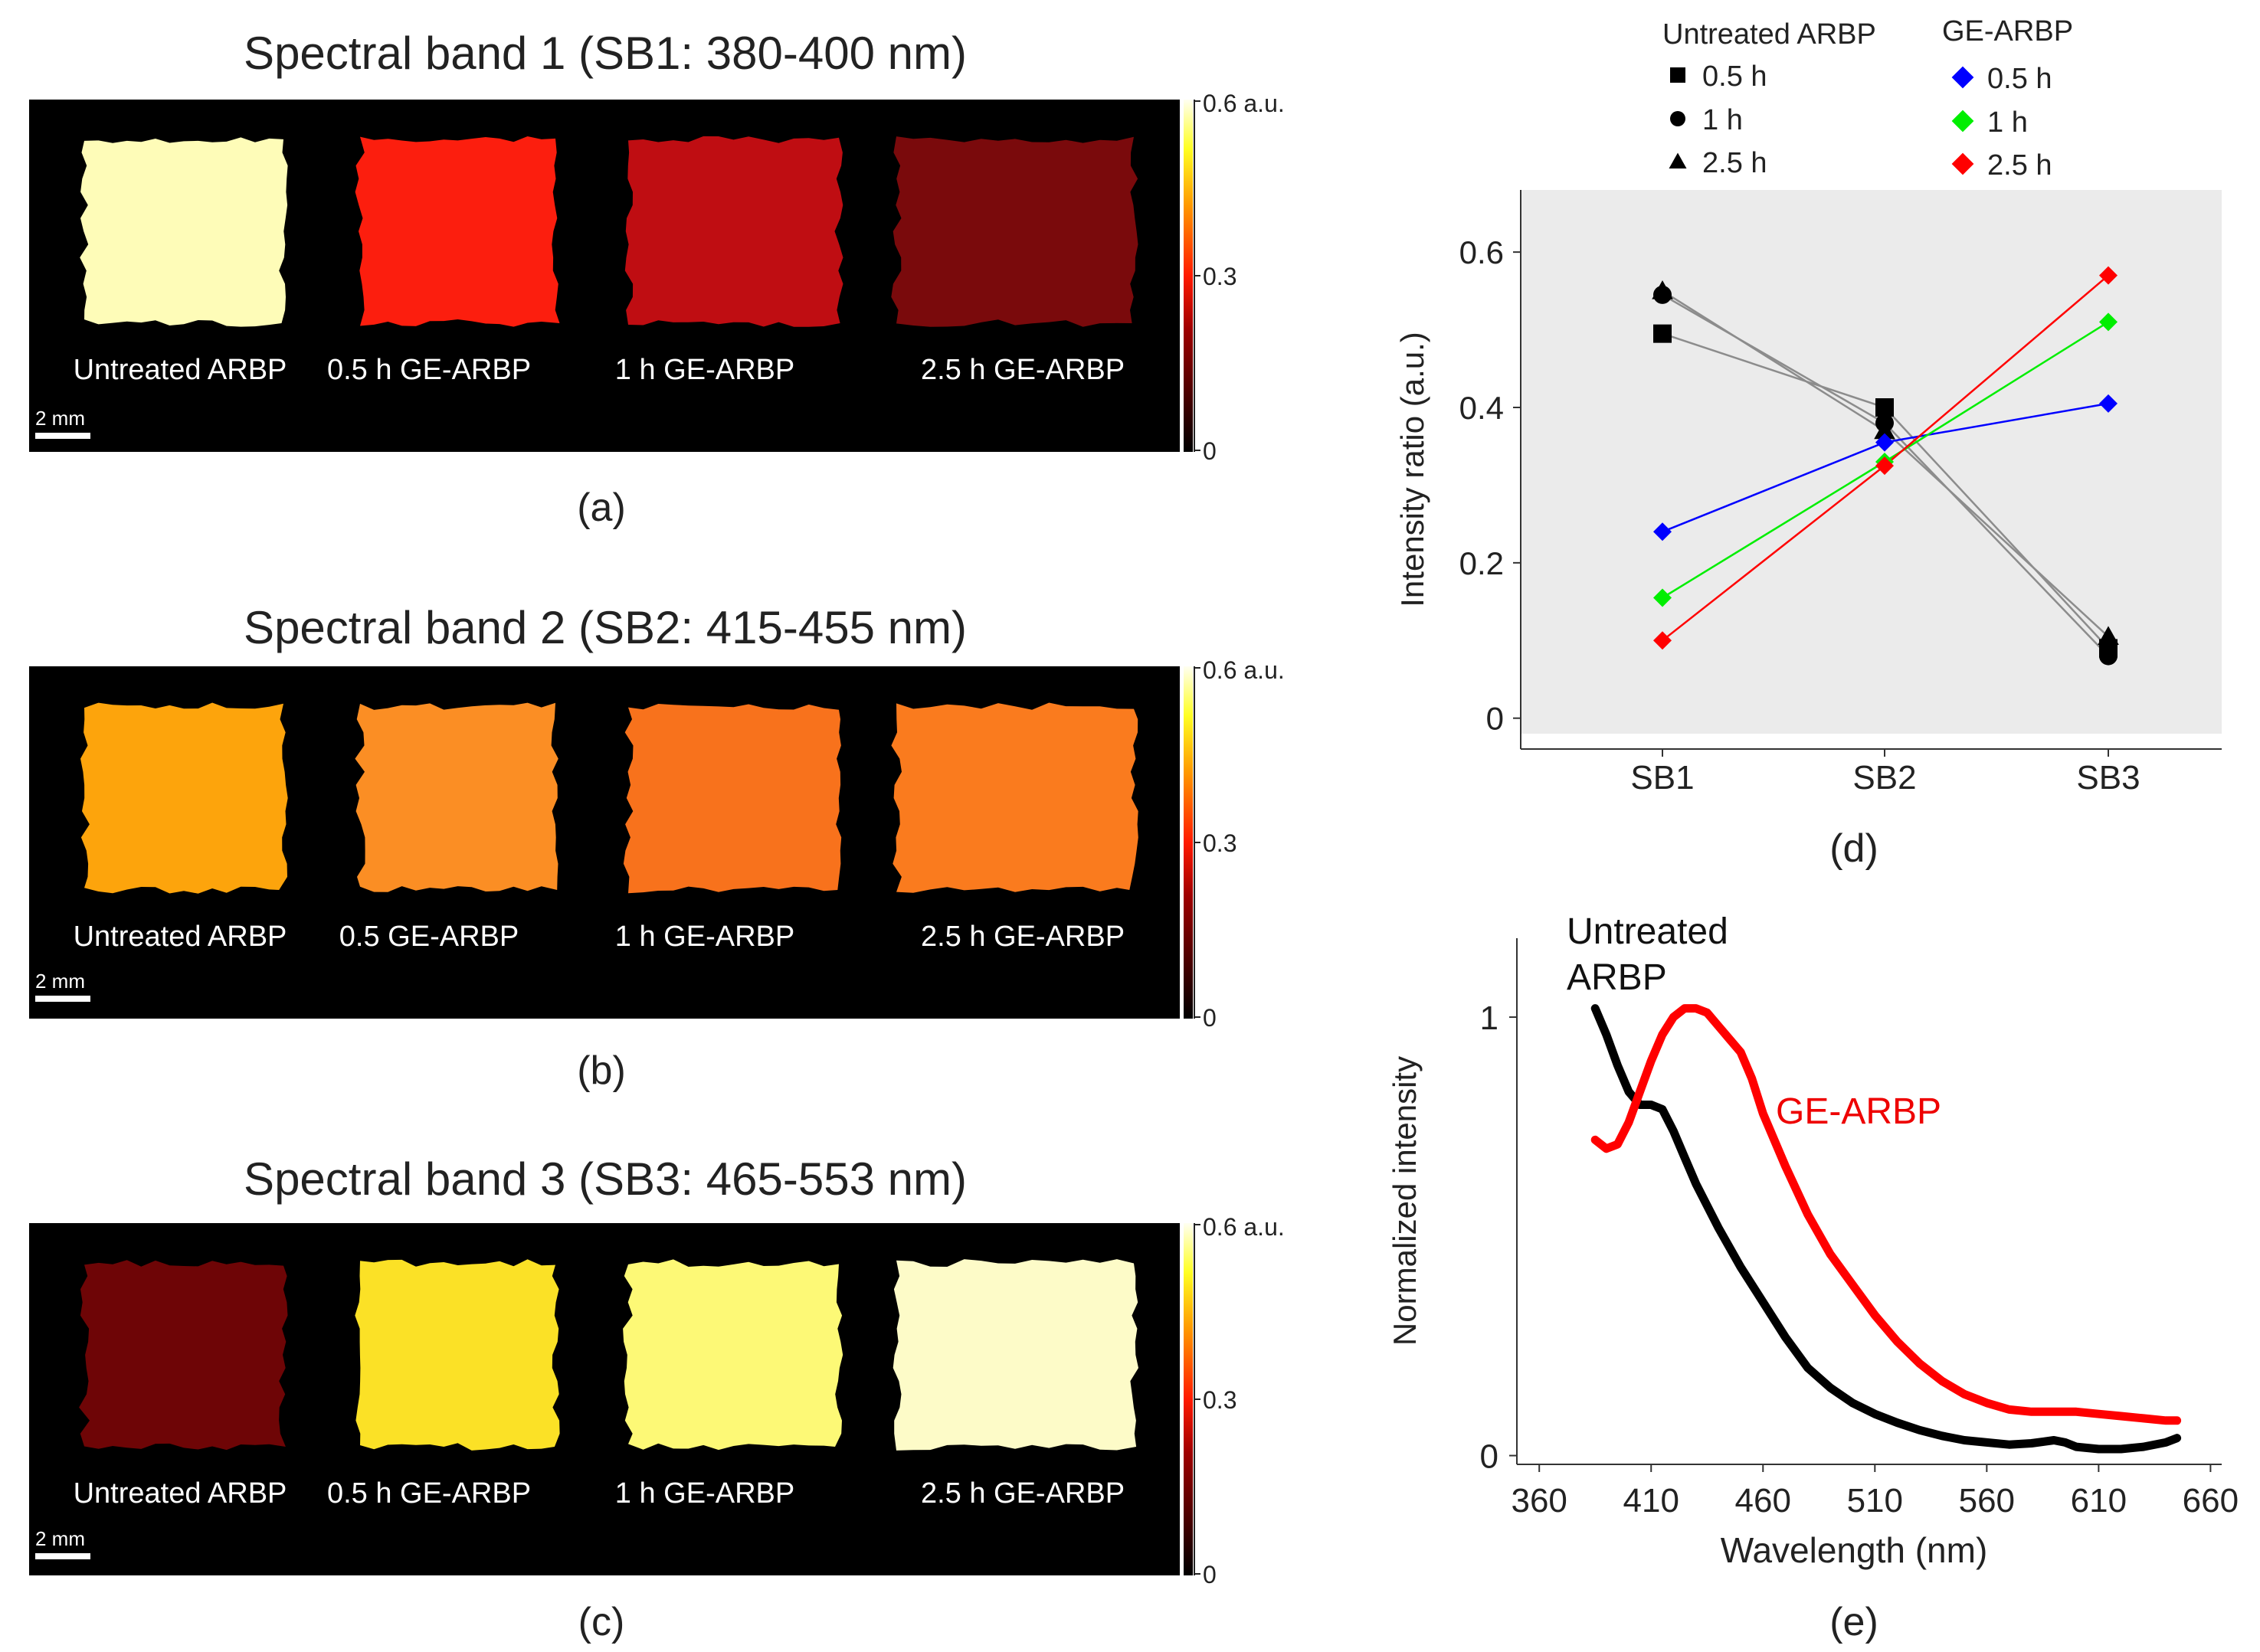  Describe the element at coordinates (60, 1538) in the screenshot. I see `panel-c-scale-bar-label: 2 mm` at that location.